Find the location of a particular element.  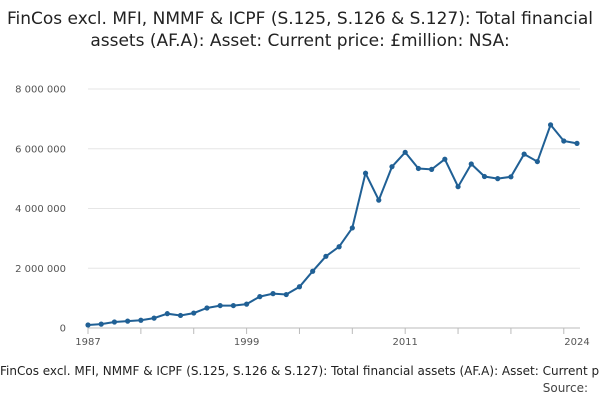

x-tick-label: 1999 is located at coordinates (246, 342).